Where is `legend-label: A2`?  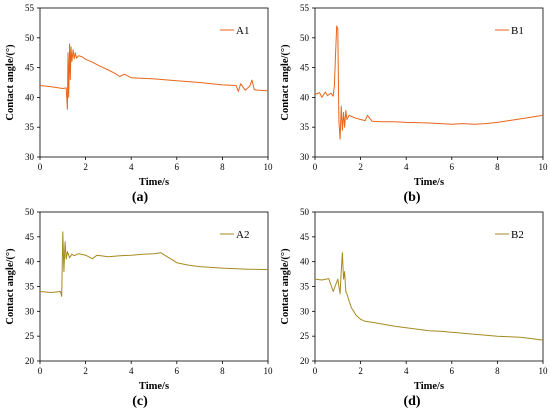
legend-label: A2 is located at coordinates (242, 235).